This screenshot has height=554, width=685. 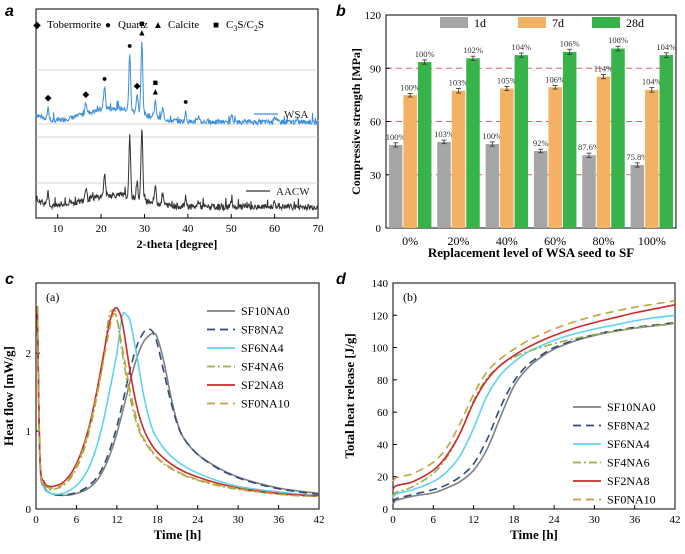 I want to click on panel-a-x-tick-label: 30, so click(x=145, y=229).